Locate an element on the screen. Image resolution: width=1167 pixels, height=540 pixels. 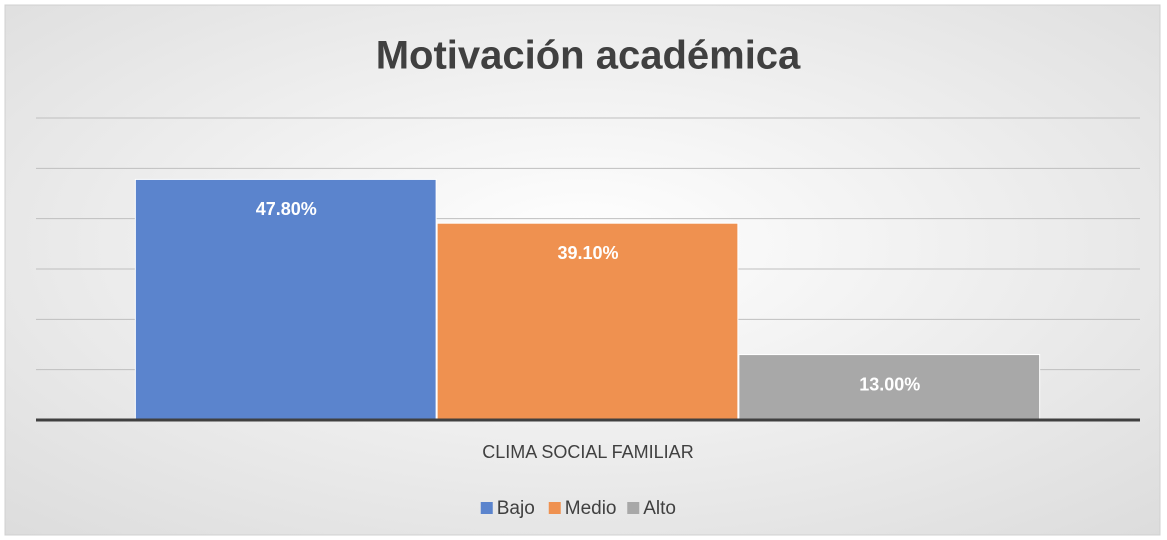
legend-label: Medio is located at coordinates (591, 508).